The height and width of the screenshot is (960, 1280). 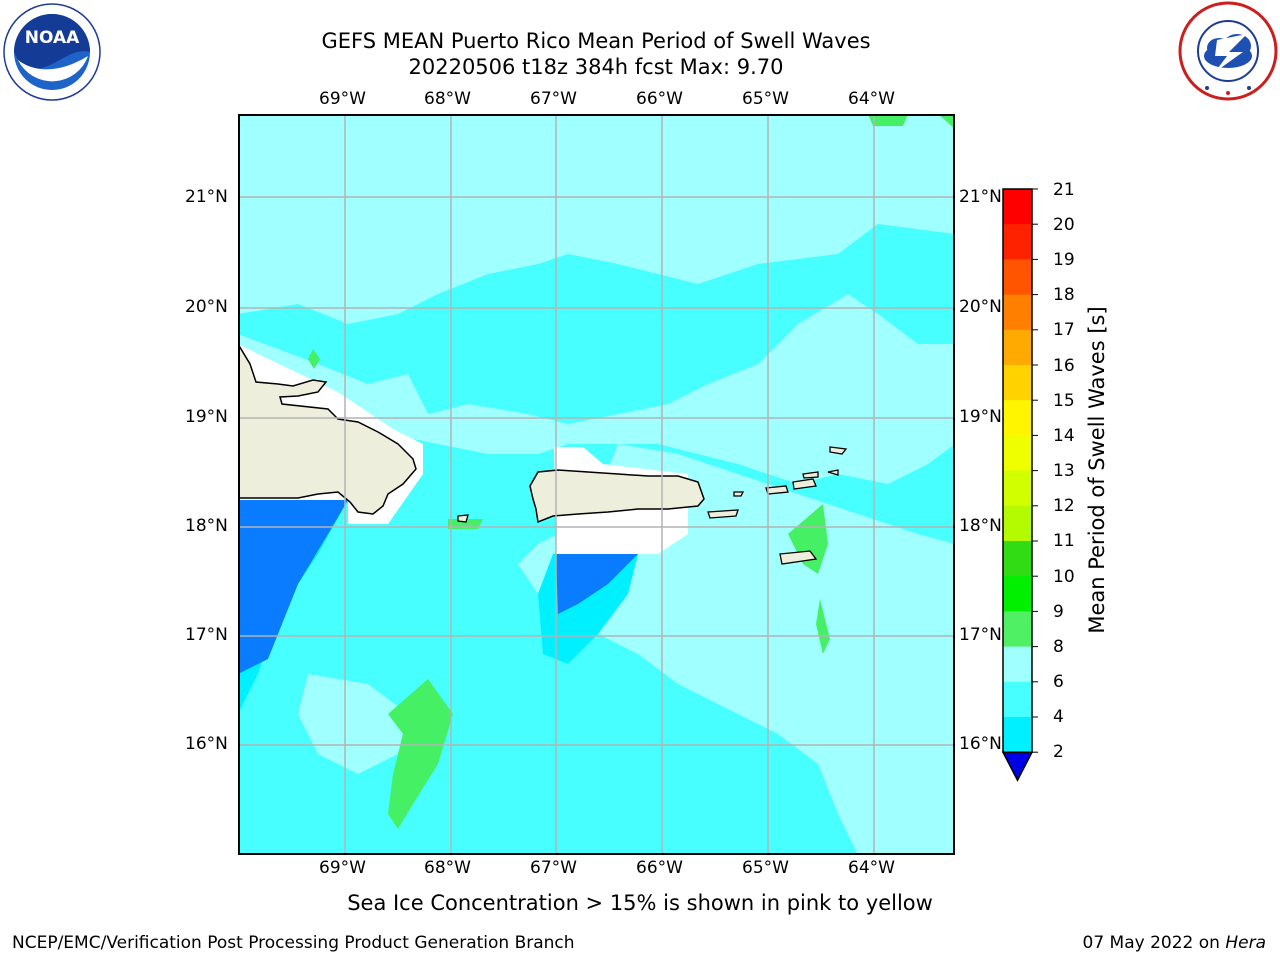 I want to click on colorbar-tick-label: 10, so click(x=1064, y=577).